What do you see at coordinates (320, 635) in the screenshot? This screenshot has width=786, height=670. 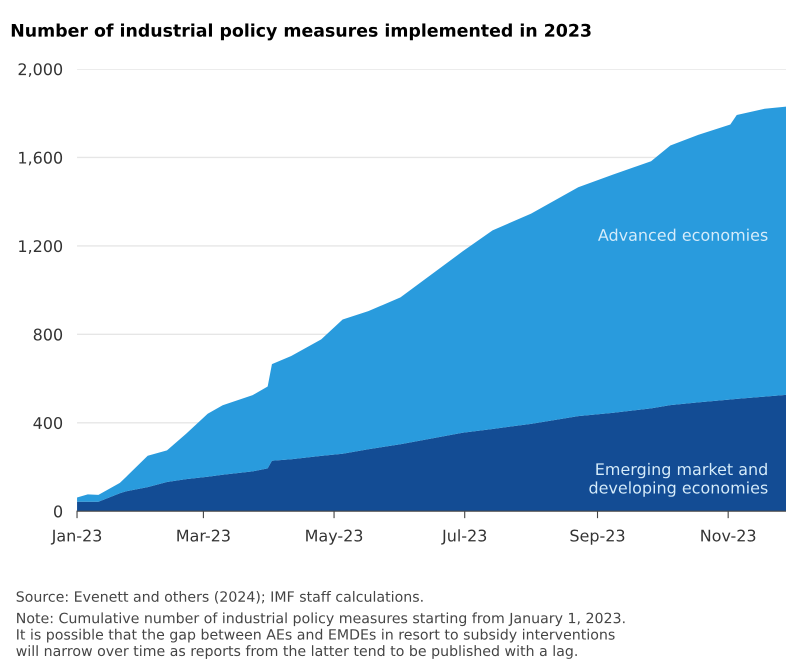 I see `text: Note: Cumulative number of industrial policy measures starting from January 1, 2023. It is possible that the gap between AEs and EMDEs in resort to subsidy interventions will narrow over time as reports from the latter tend to be published with a lag.` at bounding box center [320, 635].